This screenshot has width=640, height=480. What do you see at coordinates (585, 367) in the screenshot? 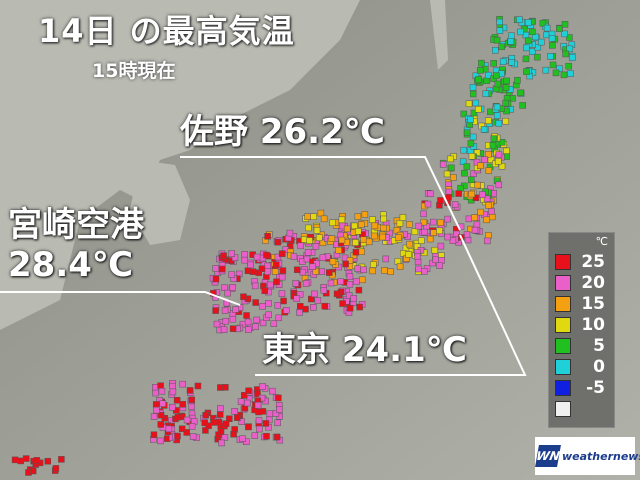
I see `legend-item: 0` at bounding box center [585, 367].